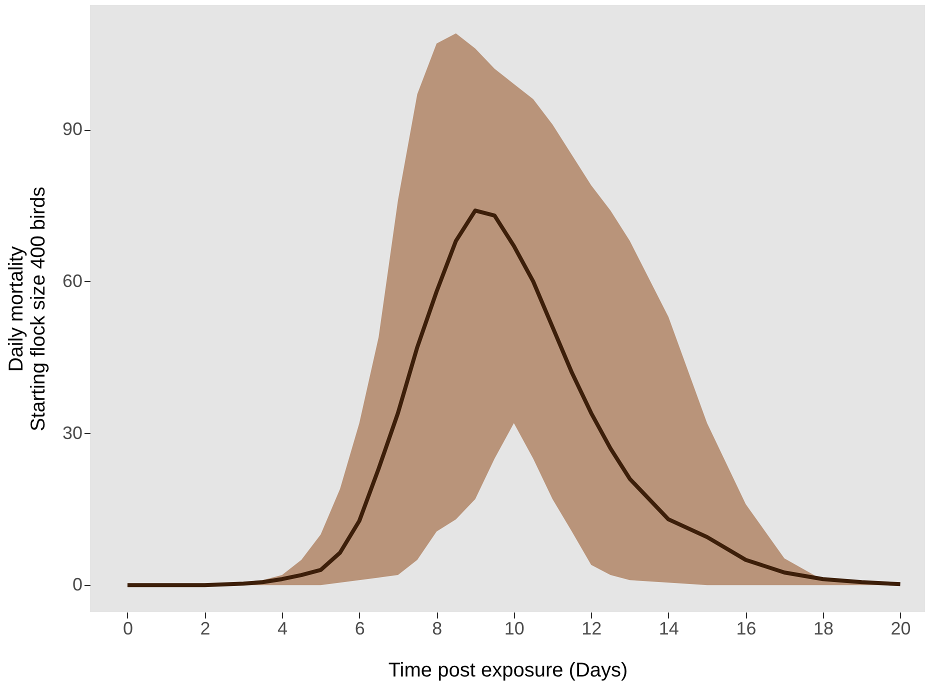 This screenshot has width=930, height=685. I want to click on x-tick-label: 4, so click(283, 628).